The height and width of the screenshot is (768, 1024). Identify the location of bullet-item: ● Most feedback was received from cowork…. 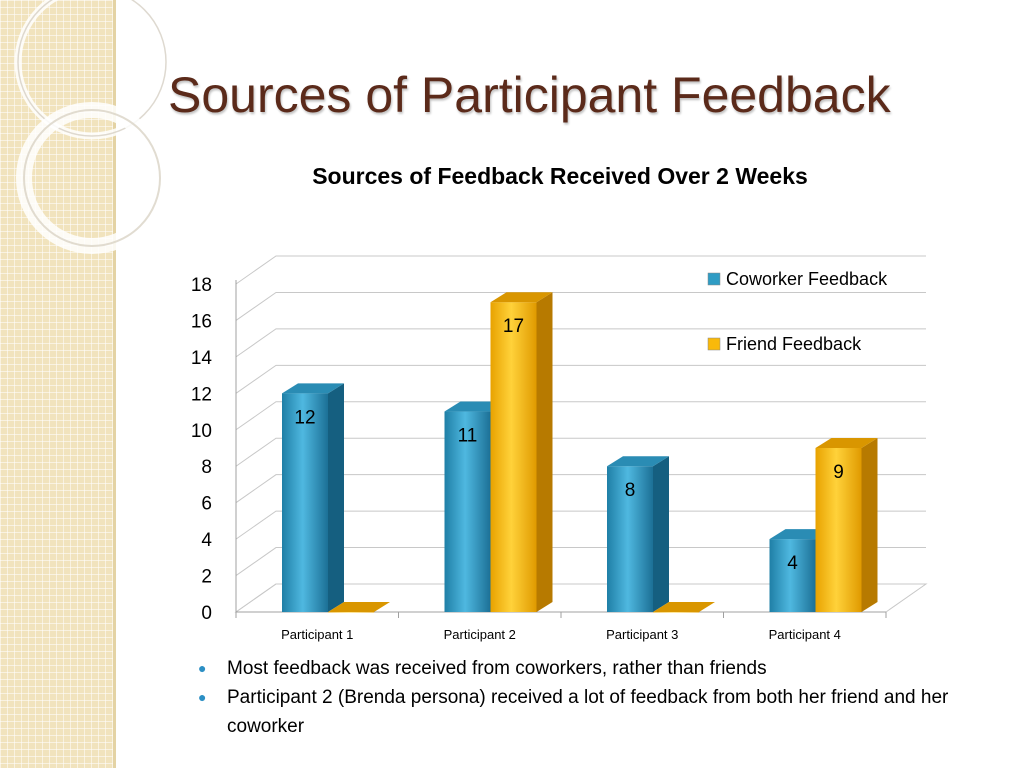
(576, 668).